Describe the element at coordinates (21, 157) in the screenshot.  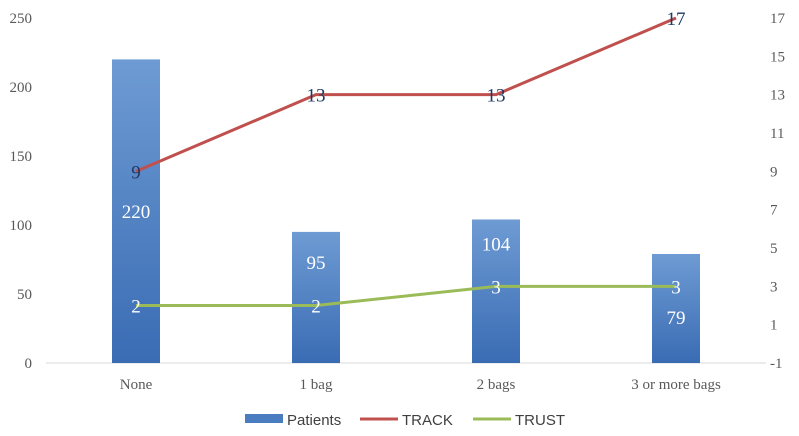
I see `left-axis-tick-label: 150` at that location.